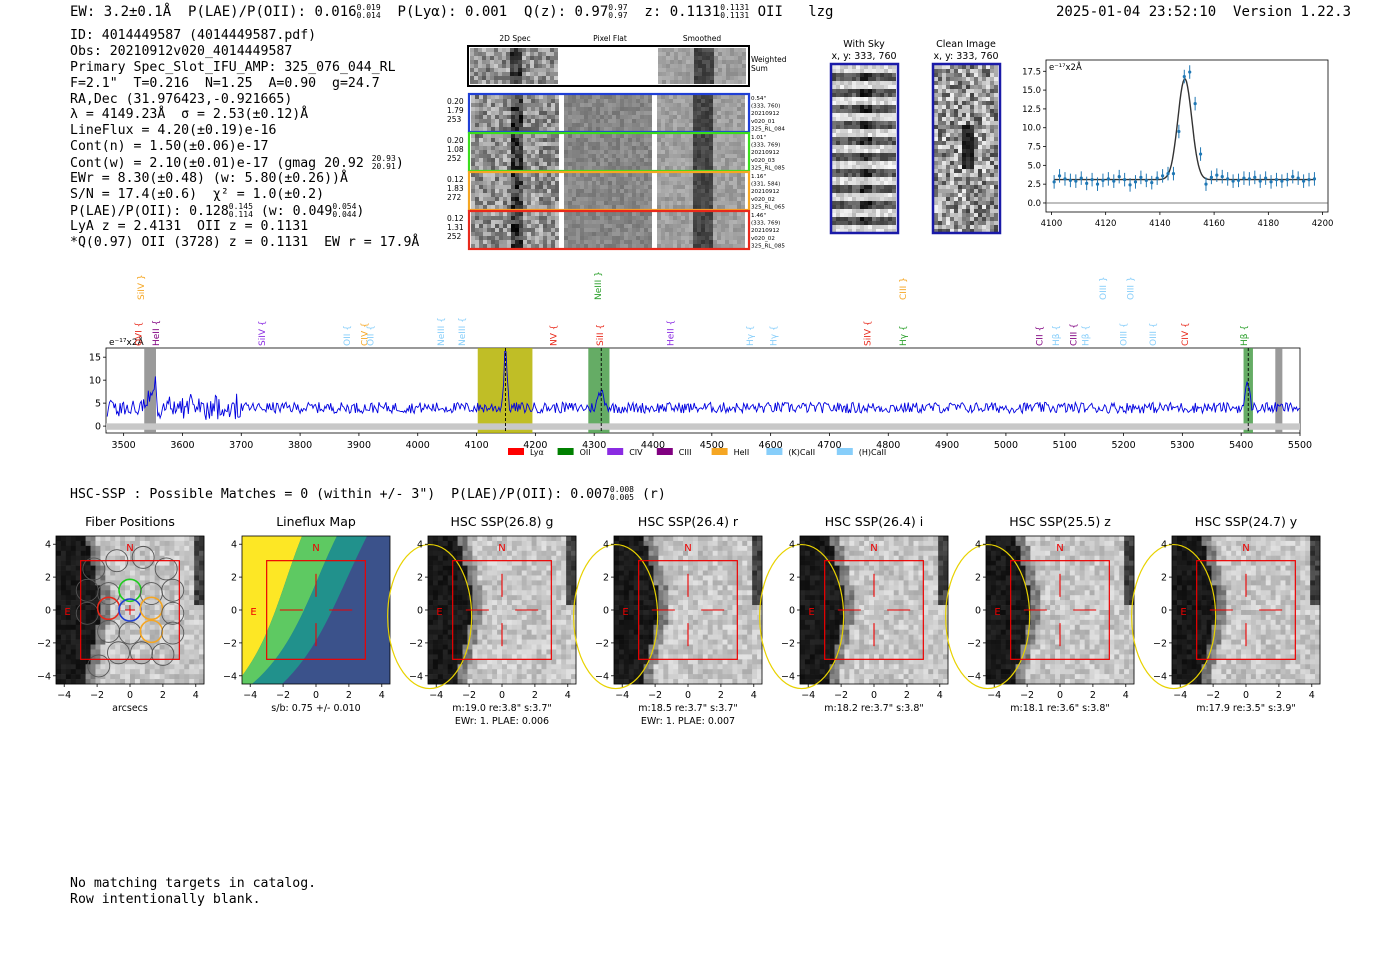 The width and height of the screenshot is (1400, 953). I want to click on x-tick-label: 5200, so click(1123, 445).